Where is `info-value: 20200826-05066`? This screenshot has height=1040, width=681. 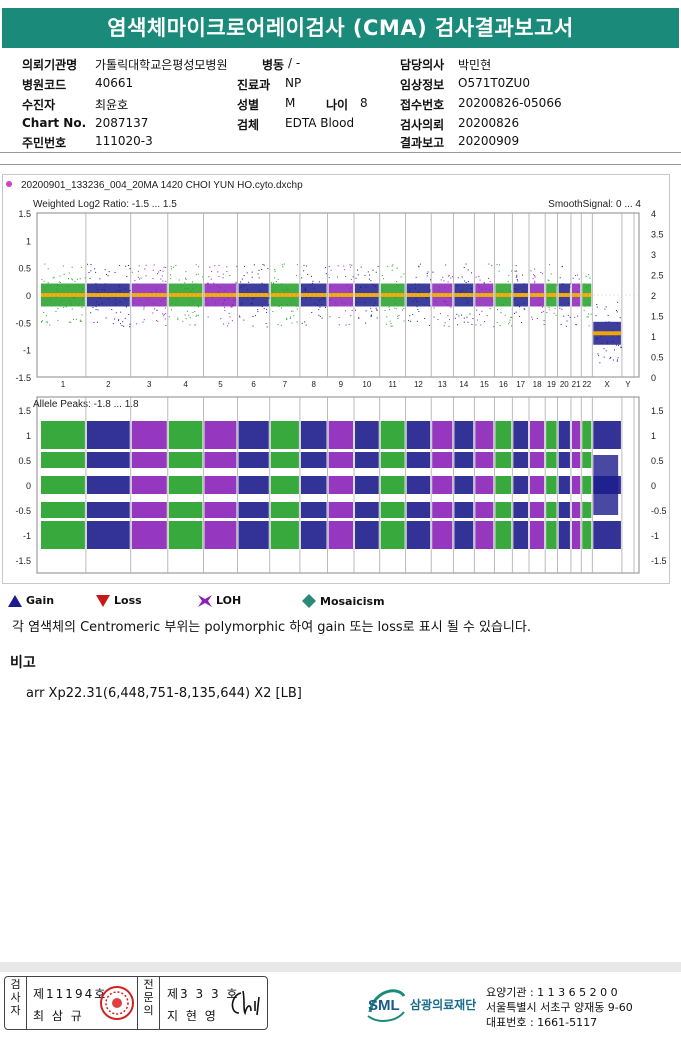 info-value: 20200826-05066 is located at coordinates (510, 103).